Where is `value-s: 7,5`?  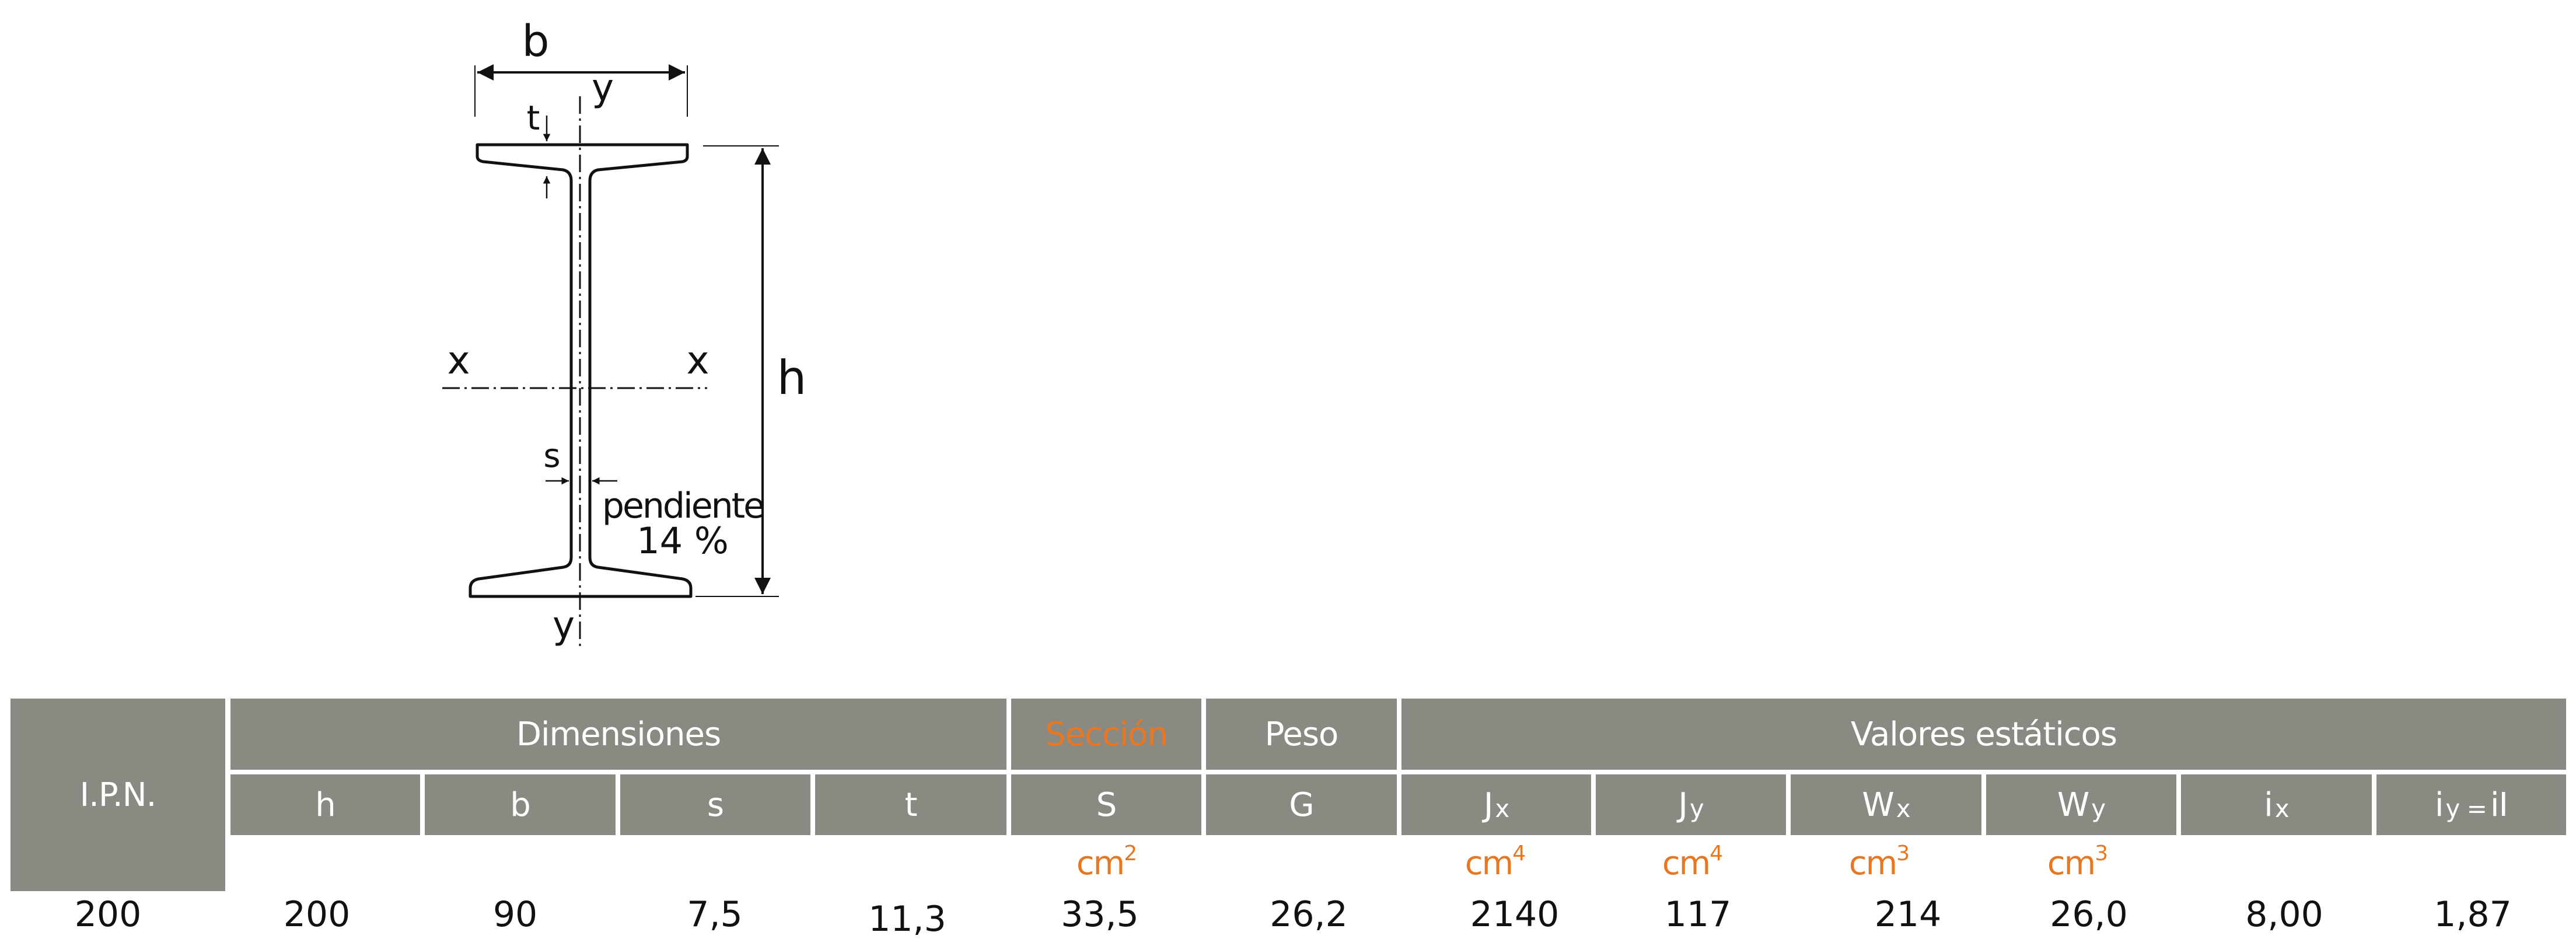 value-s: 7,5 is located at coordinates (715, 914).